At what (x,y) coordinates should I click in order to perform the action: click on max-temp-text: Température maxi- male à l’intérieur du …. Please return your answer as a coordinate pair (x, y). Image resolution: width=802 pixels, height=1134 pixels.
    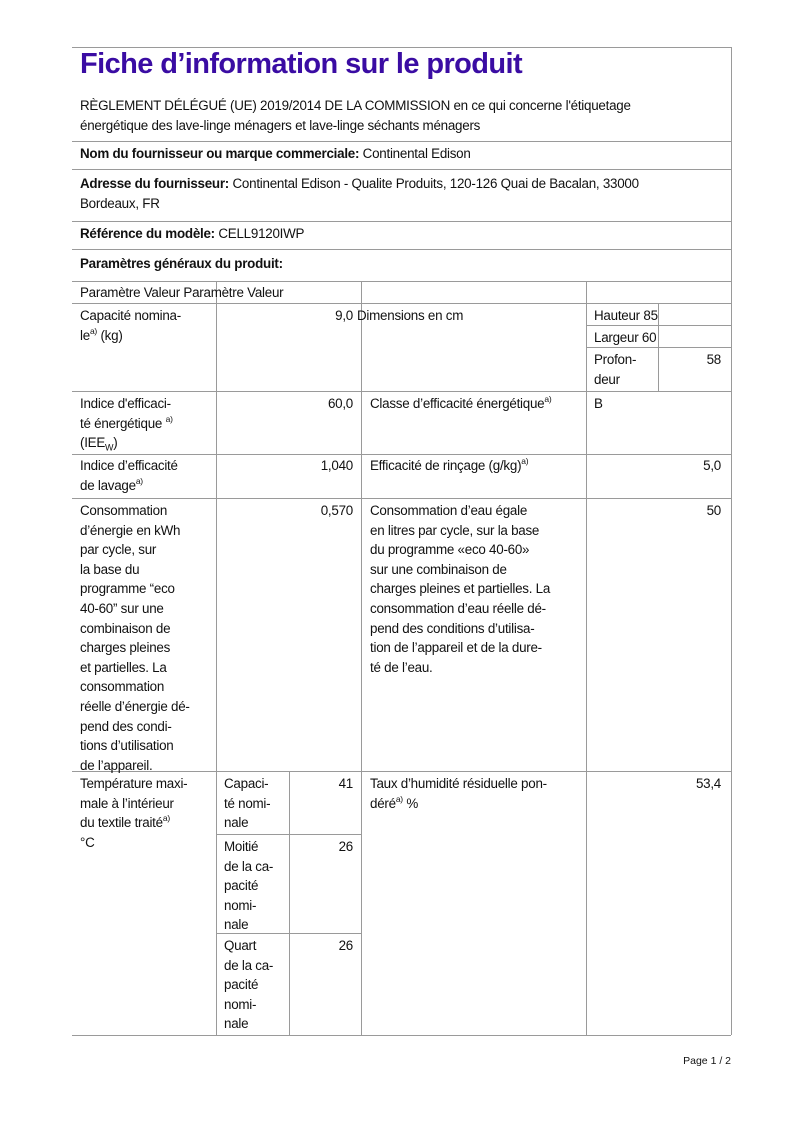
    Looking at the image, I should click on (134, 803).